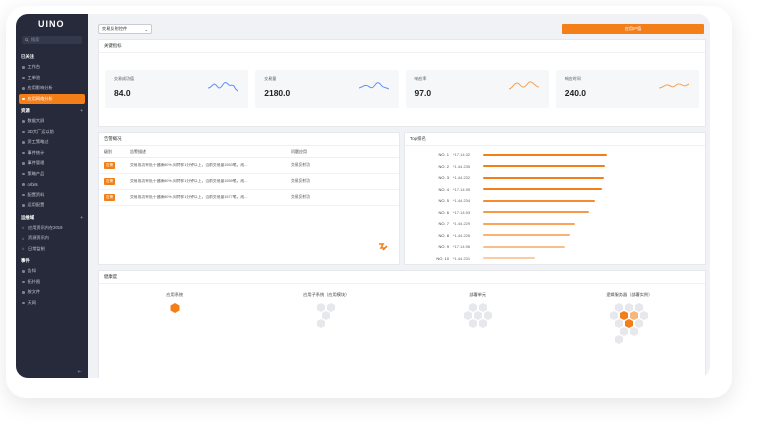  Describe the element at coordinates (175, 319) in the screenshot. I see `health-column-system: 应用系统` at that location.